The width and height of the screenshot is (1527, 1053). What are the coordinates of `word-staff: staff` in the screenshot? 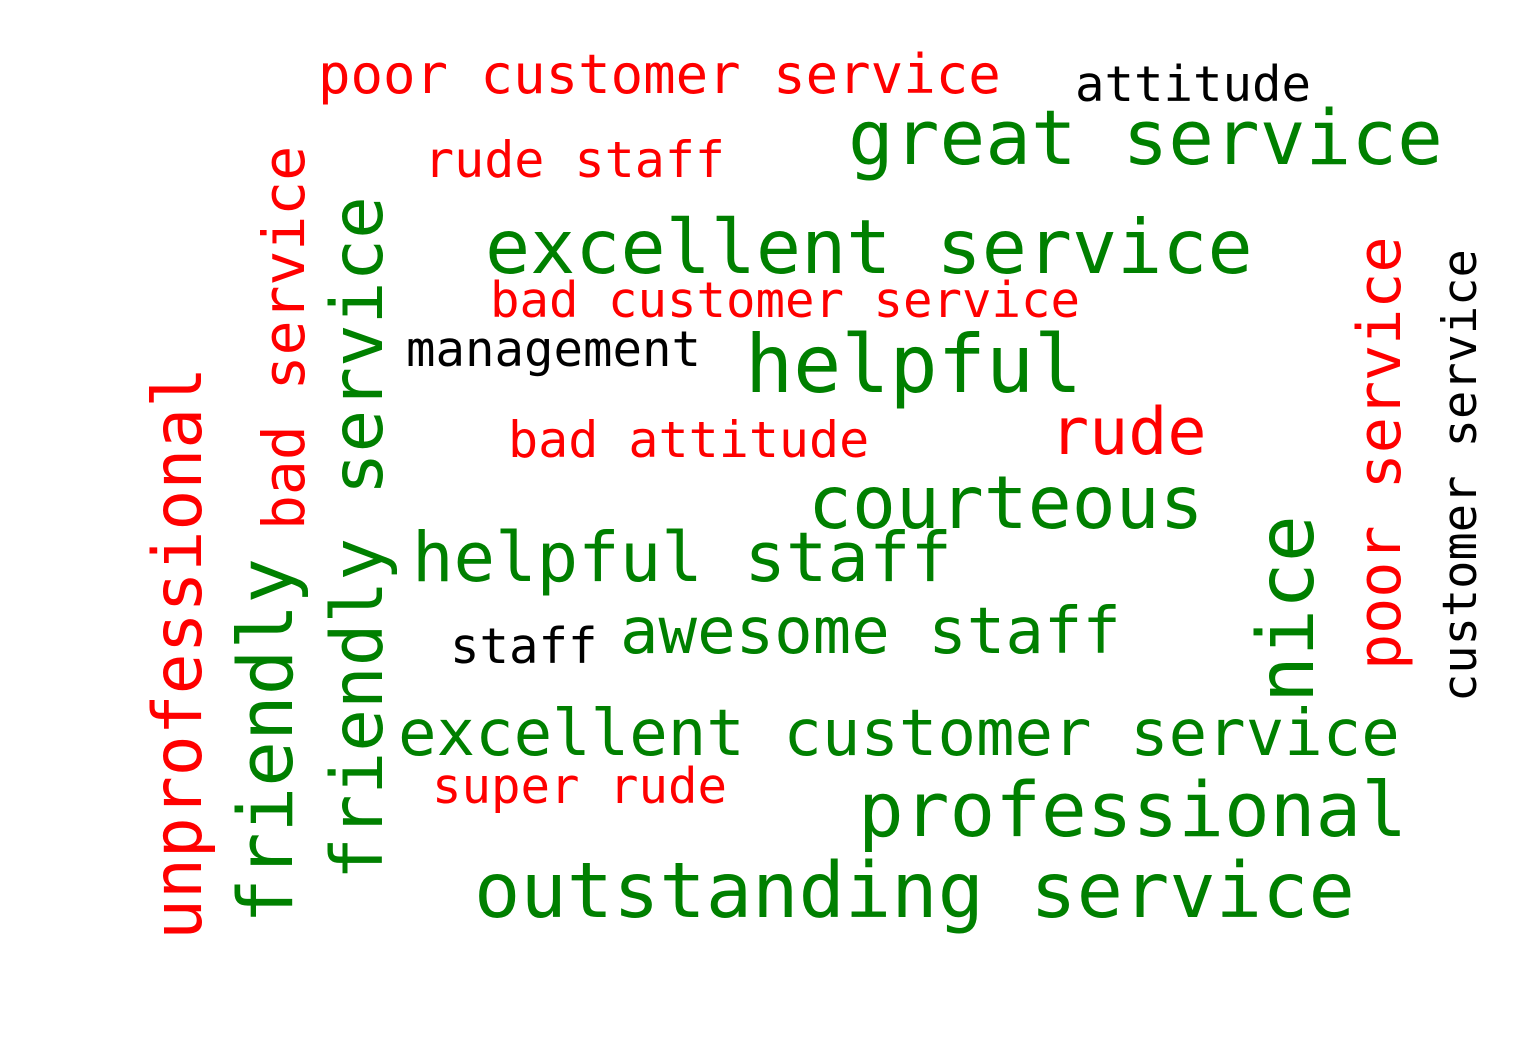 It's located at (524, 646).